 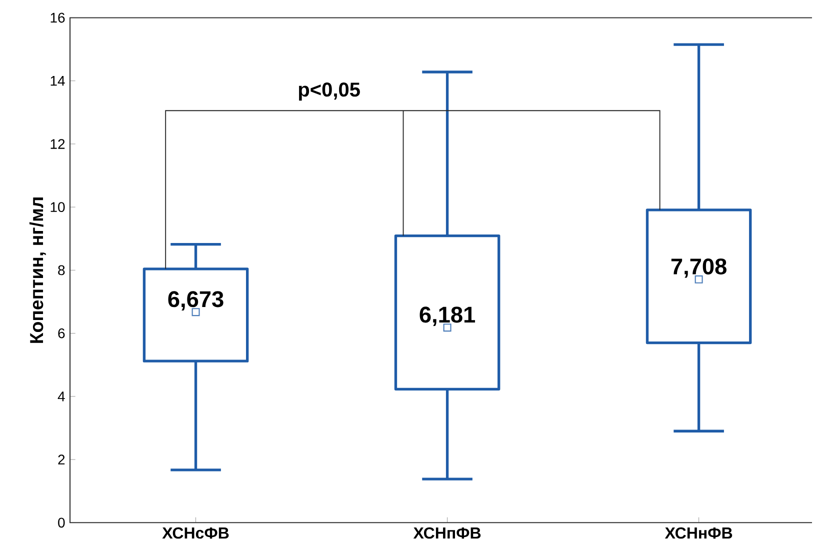 I want to click on text: 6,673, so click(x=196, y=300).